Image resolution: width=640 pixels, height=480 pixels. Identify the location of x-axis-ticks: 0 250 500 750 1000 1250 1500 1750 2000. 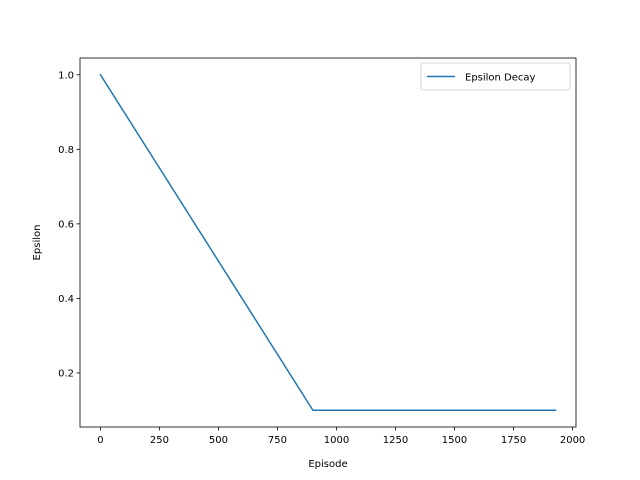
(341, 436).